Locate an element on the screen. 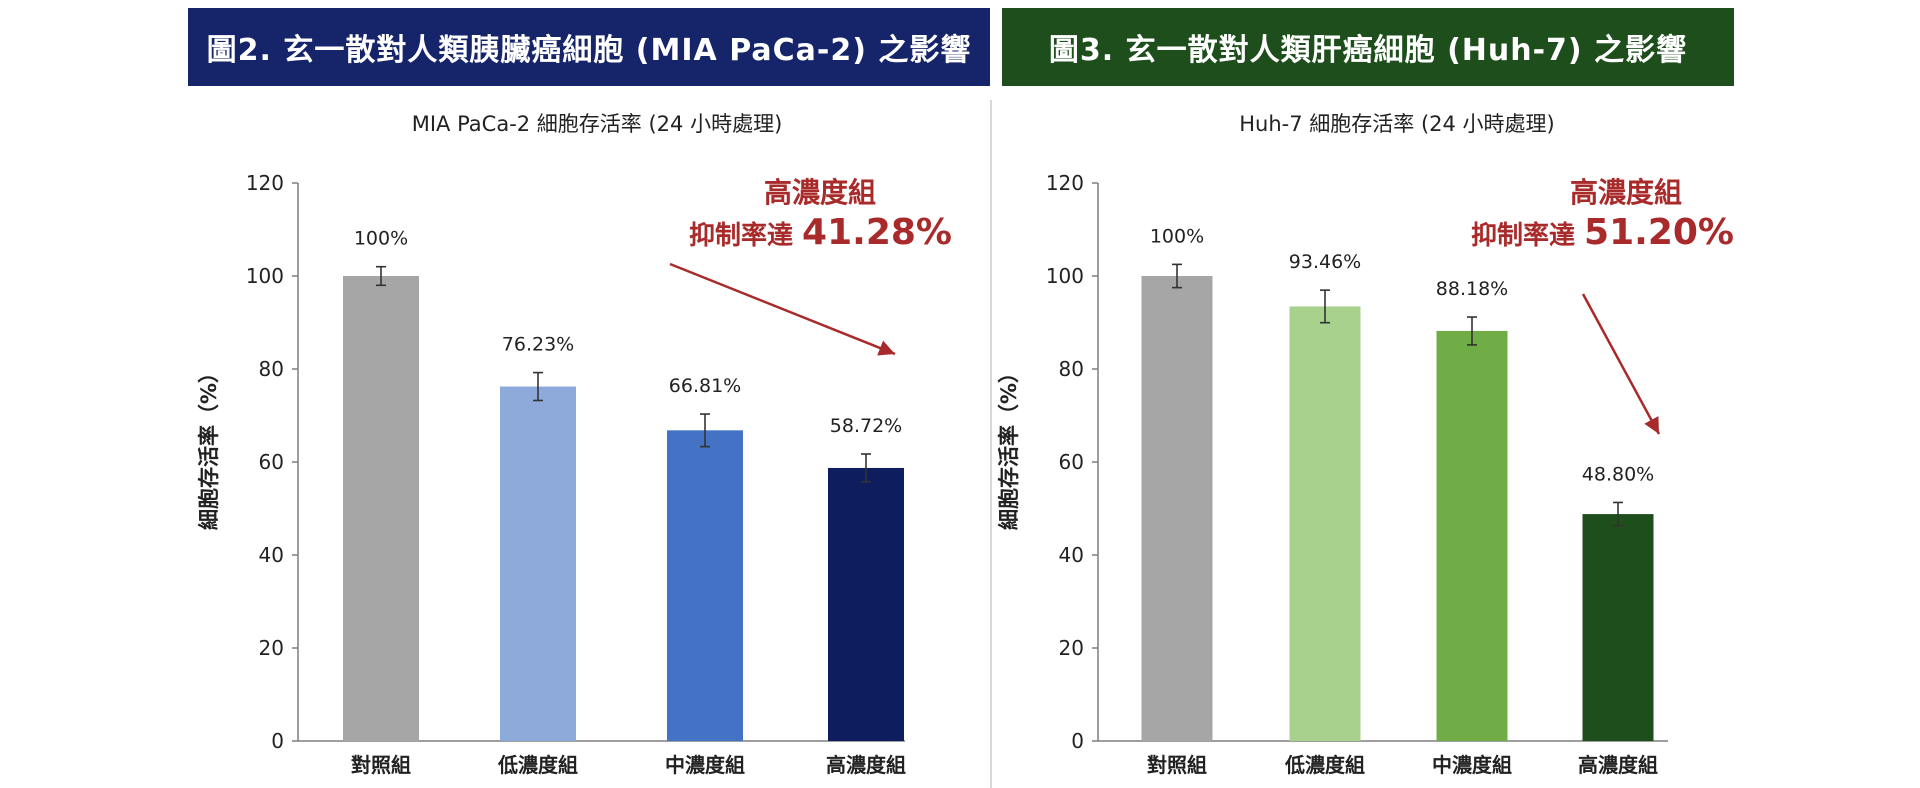  figure-3-banner: 圖3. 玄一散對人類肝癌細胞 (Huh-7) 之影響 is located at coordinates (1368, 47).